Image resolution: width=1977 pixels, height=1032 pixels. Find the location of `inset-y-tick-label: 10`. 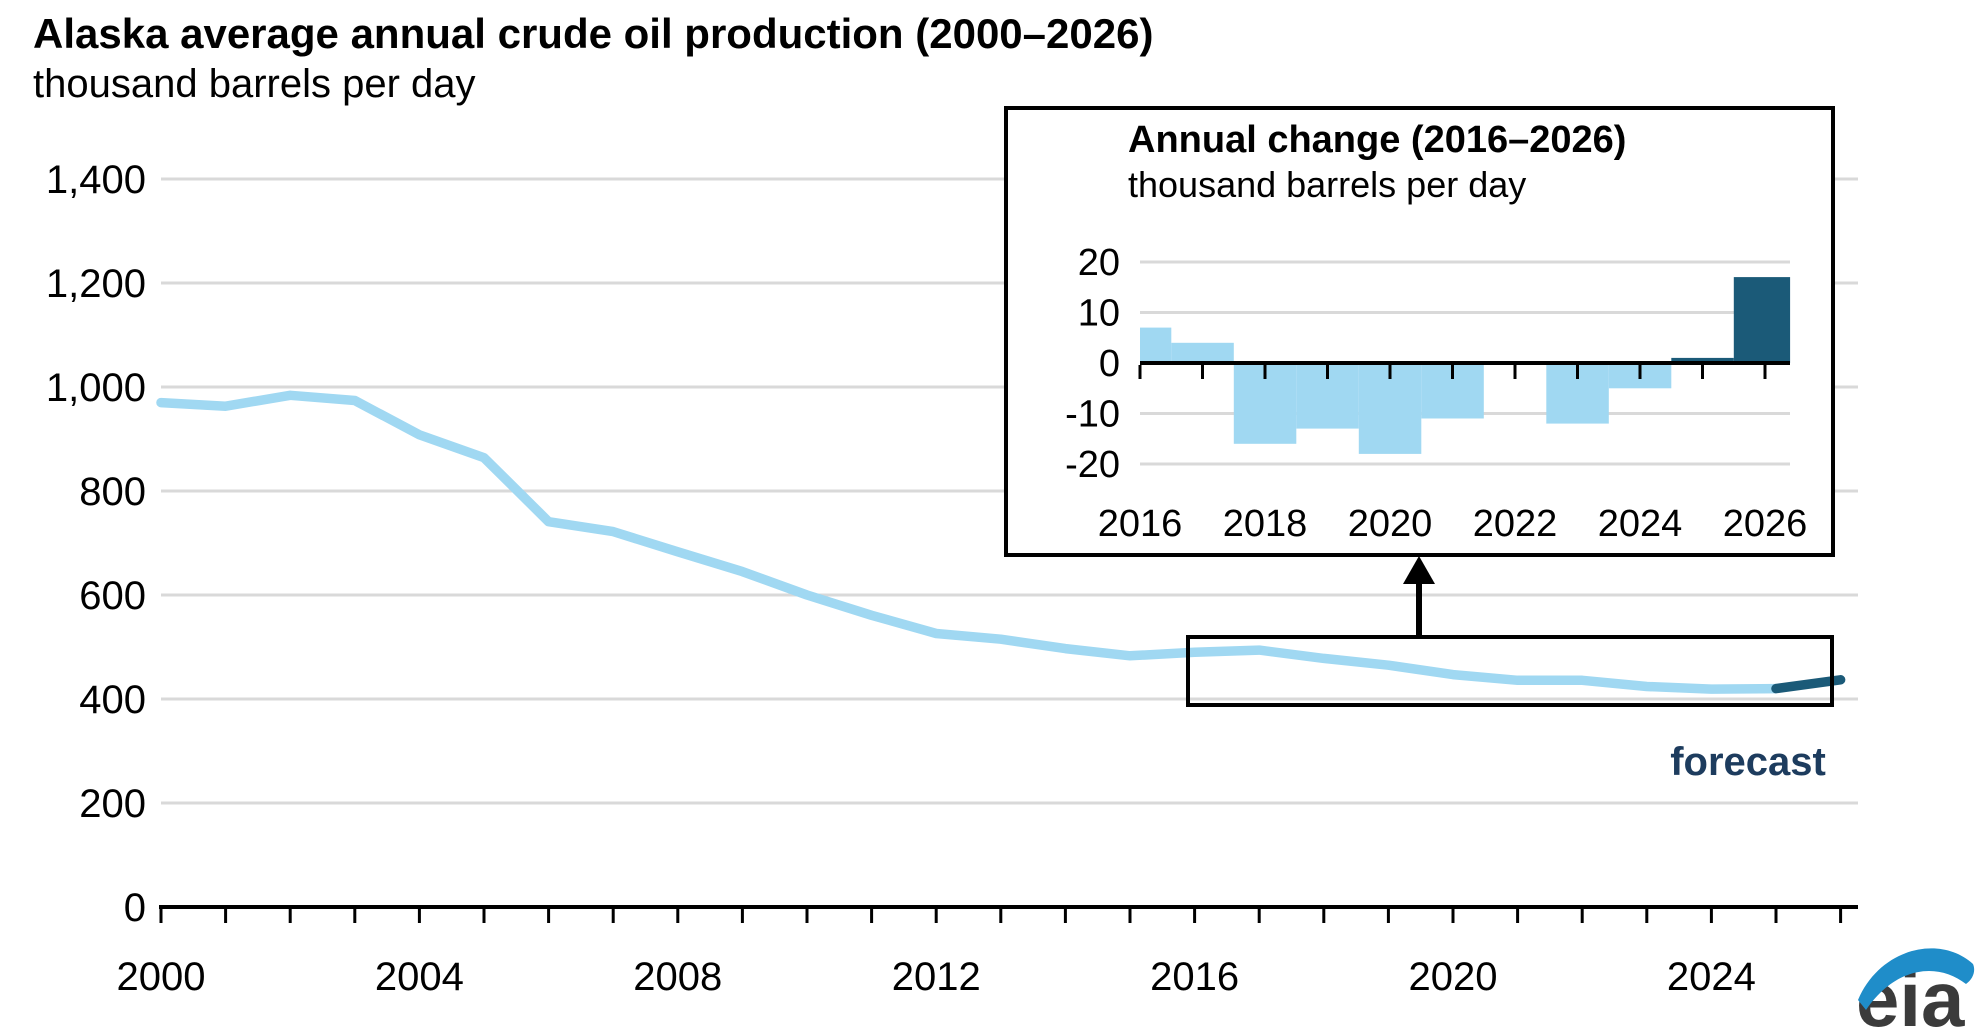

inset-y-tick-label: 10 is located at coordinates (1099, 314).